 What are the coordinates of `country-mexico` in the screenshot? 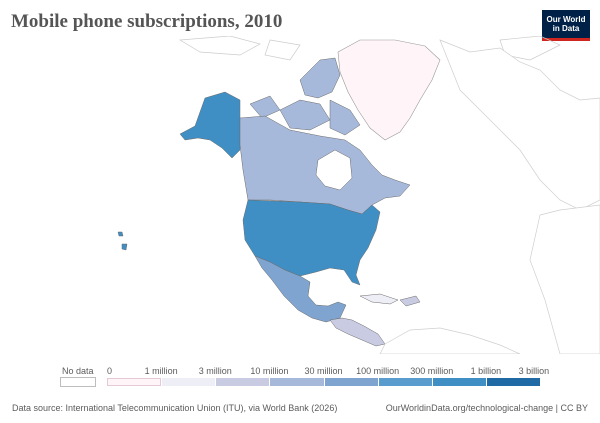 It's located at (300, 289).